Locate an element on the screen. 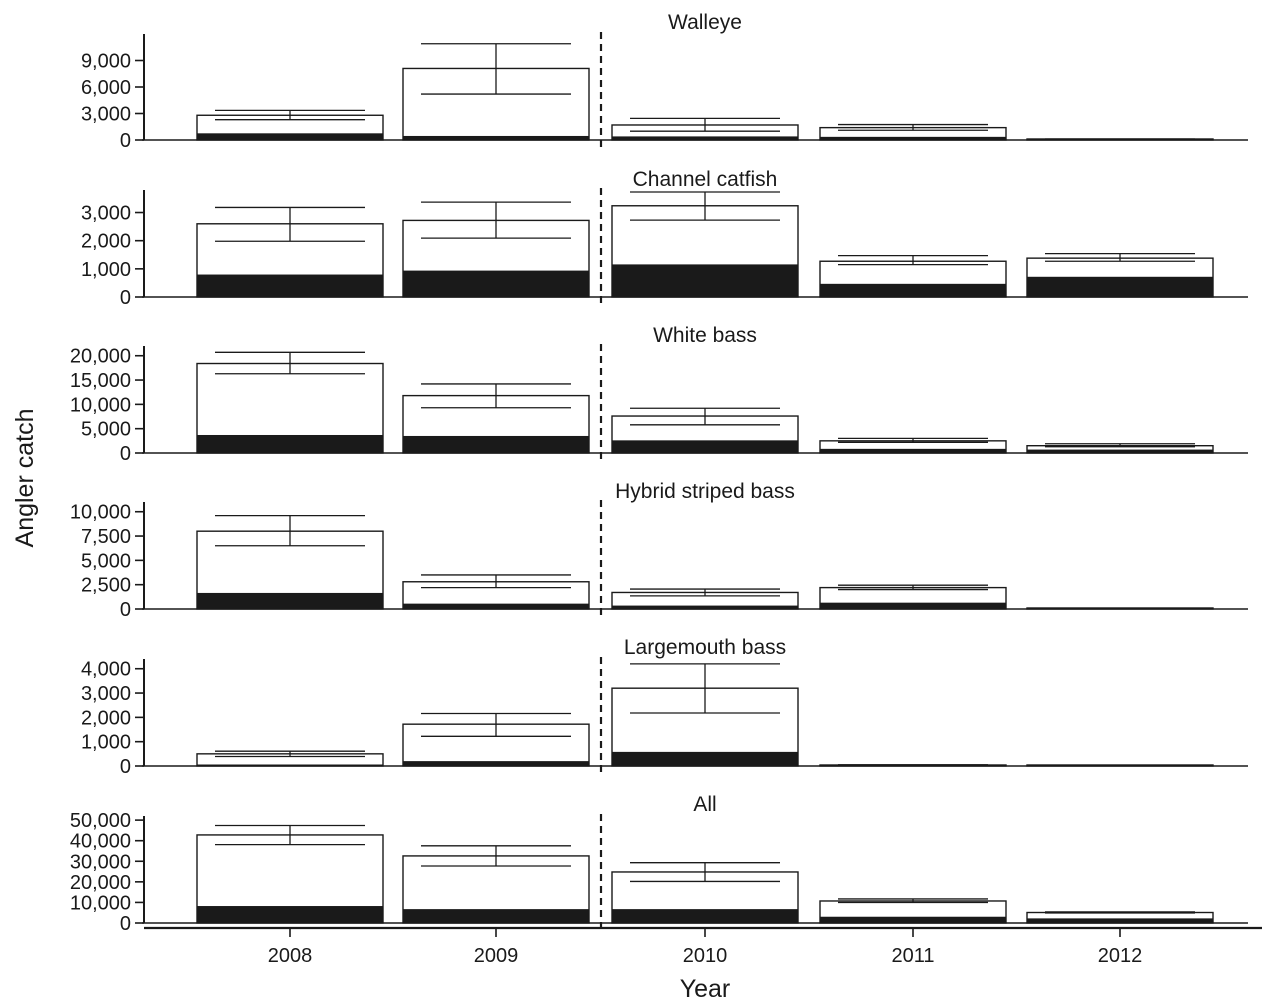  y-tick-label: 9,000 is located at coordinates (106, 62).